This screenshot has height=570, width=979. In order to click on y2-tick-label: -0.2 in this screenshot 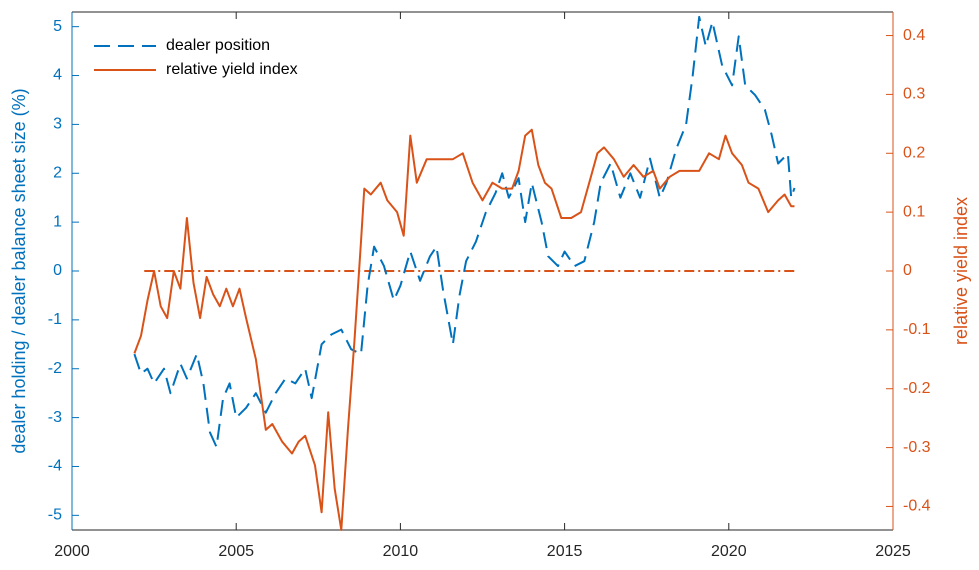, I will do `click(917, 388)`.